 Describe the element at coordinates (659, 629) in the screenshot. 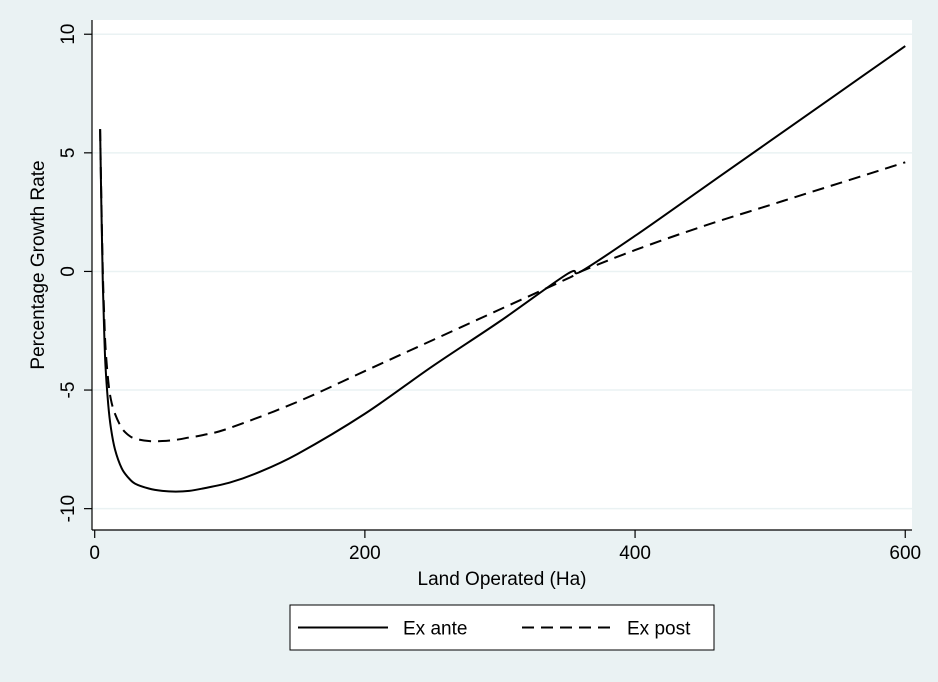

I see `legend-label-ex-post: Ex post` at that location.